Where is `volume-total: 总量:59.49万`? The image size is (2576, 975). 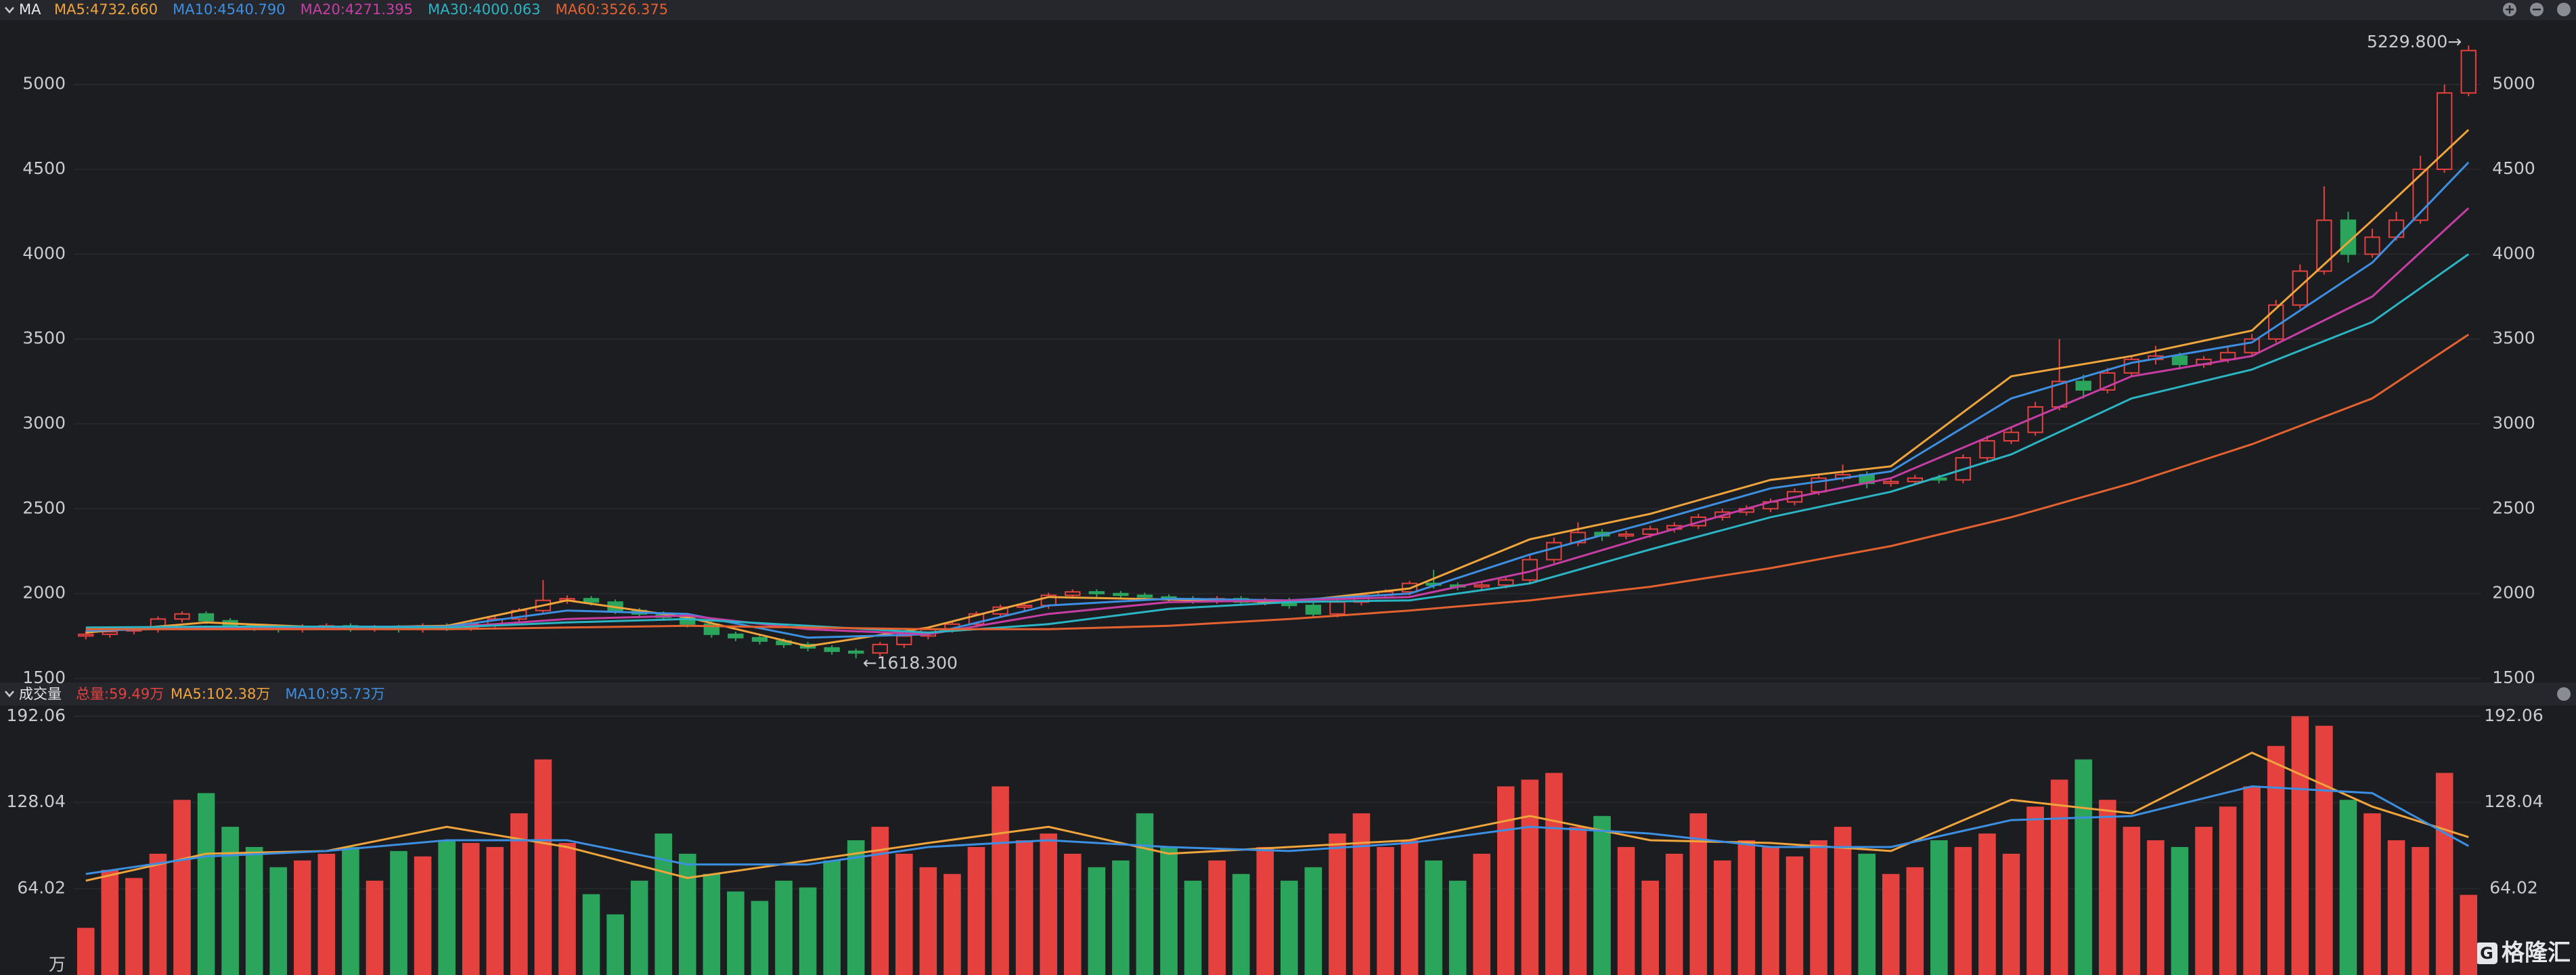 volume-total: 总量:59.49万 is located at coordinates (120, 694).